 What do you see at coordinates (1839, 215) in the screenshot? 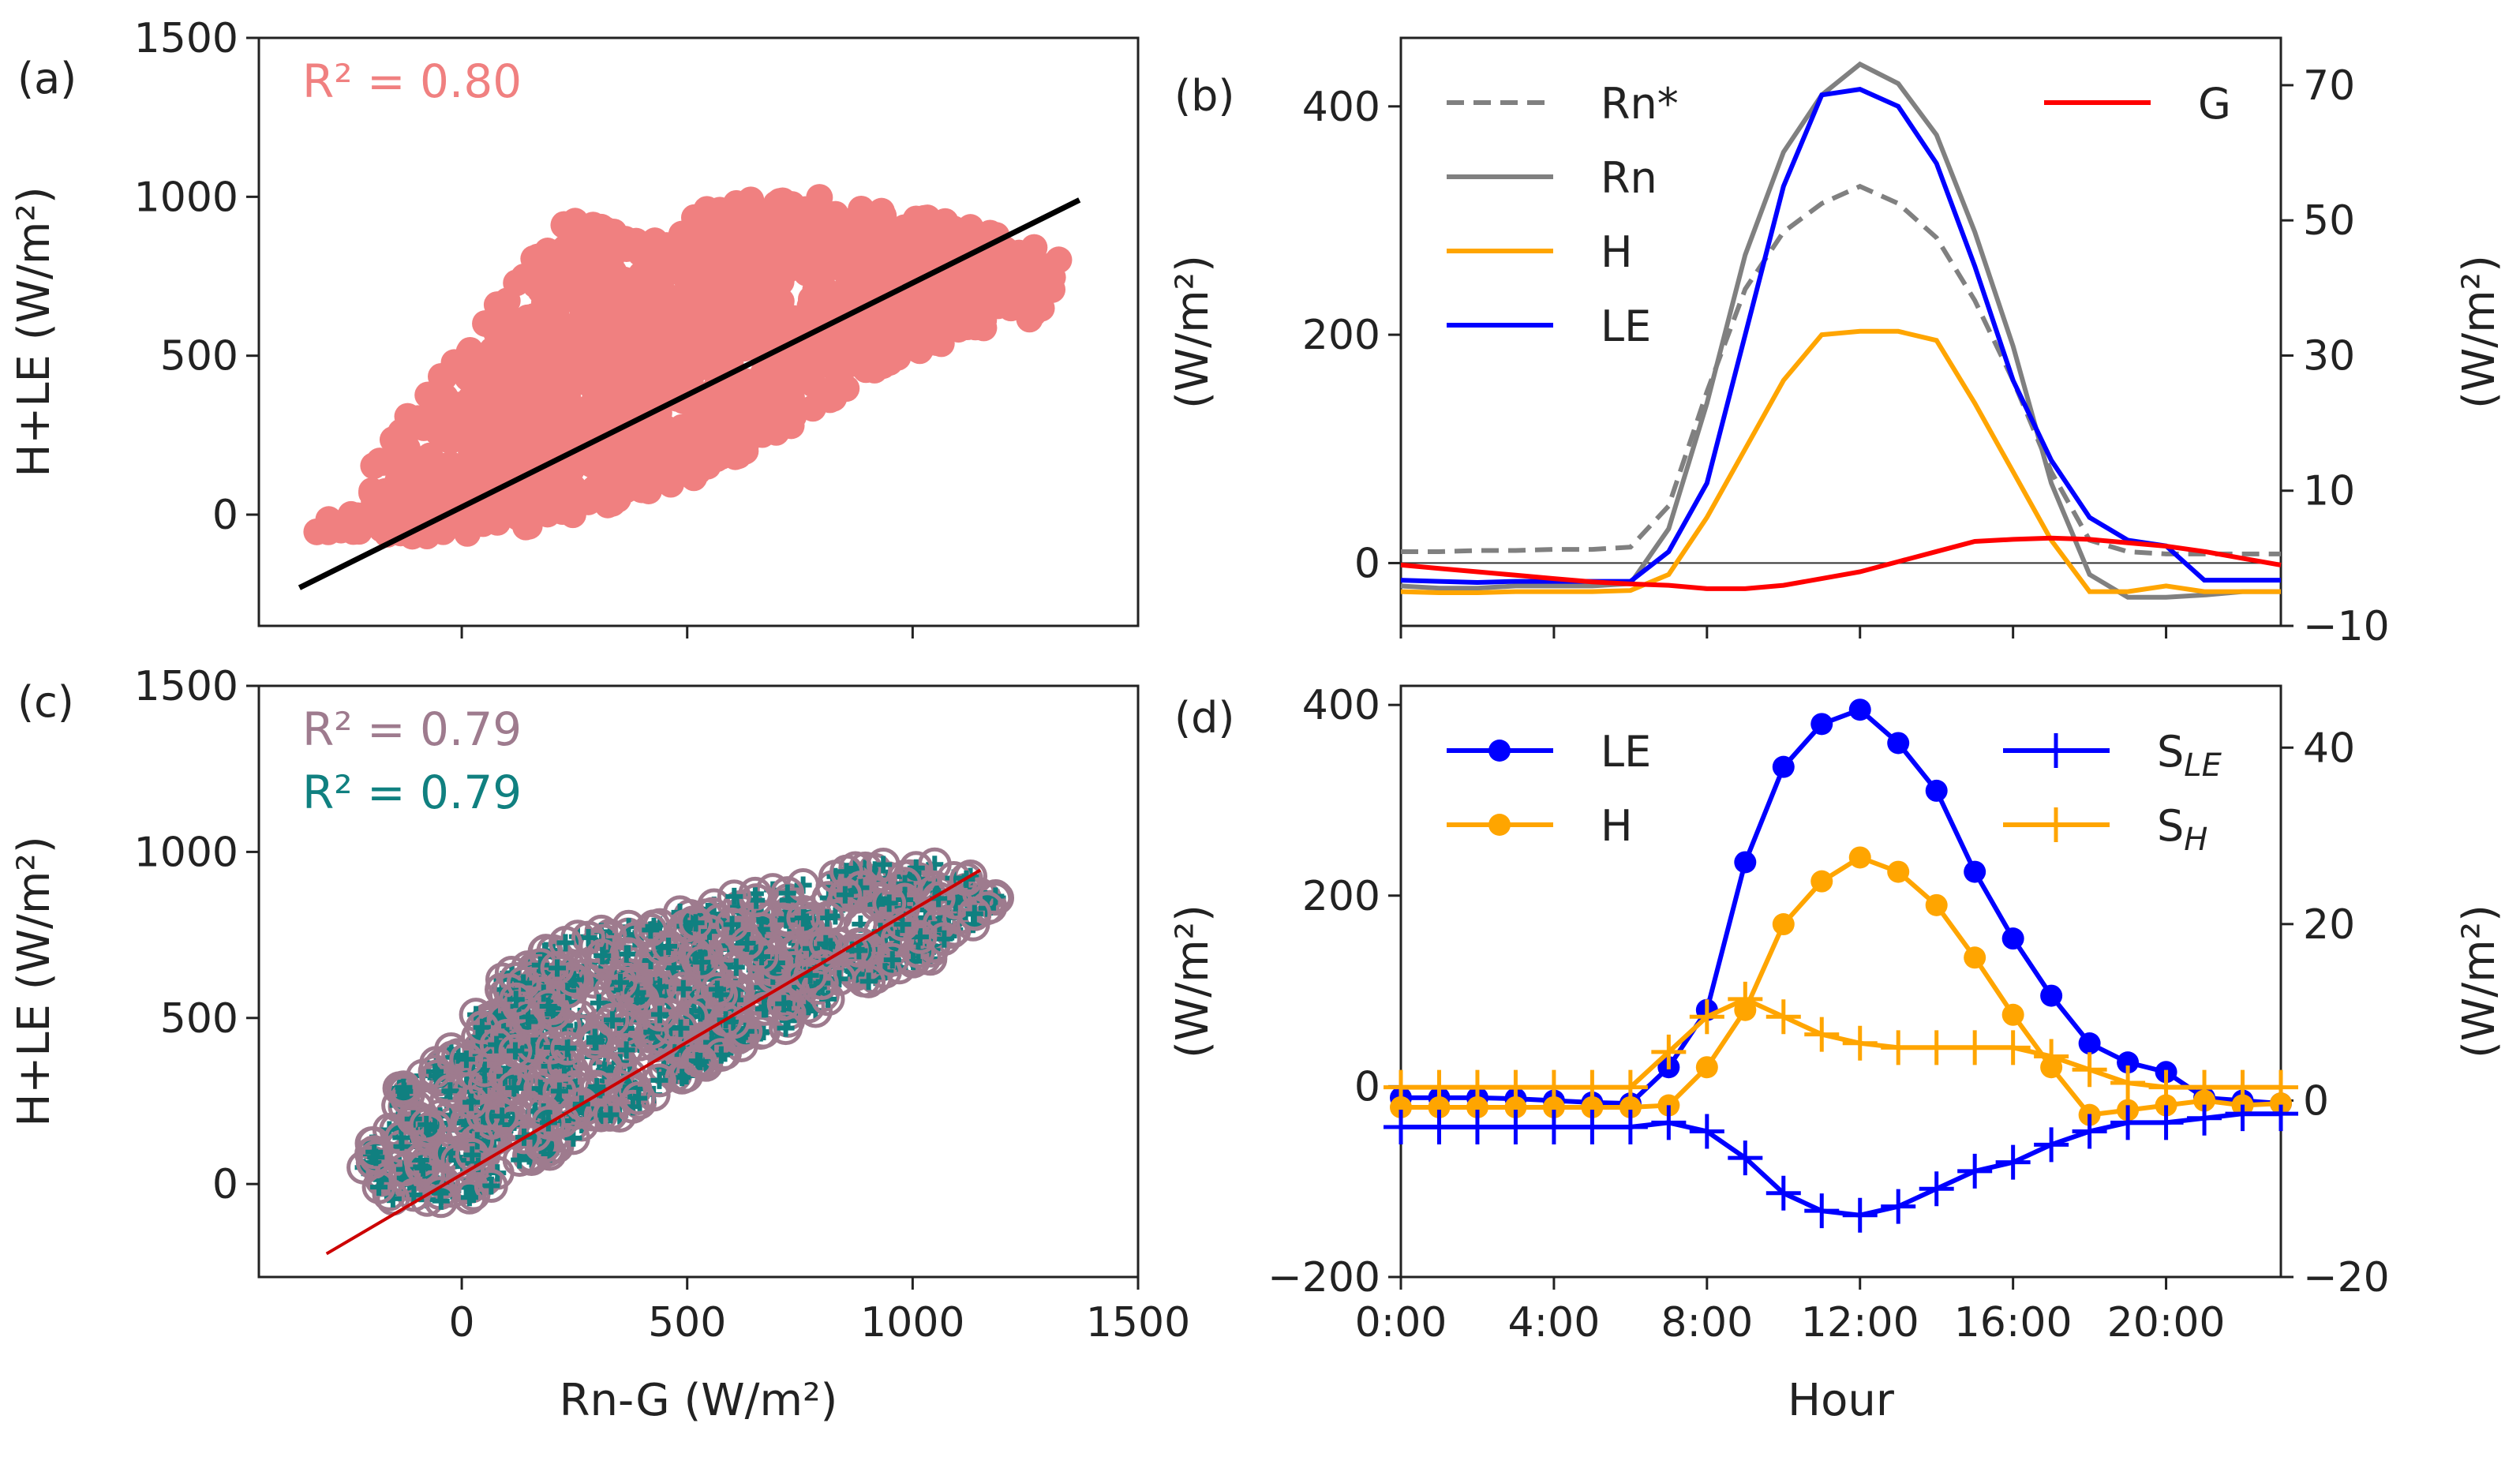
I see `b-legend: Rn* Rn H LE G` at bounding box center [1839, 215].